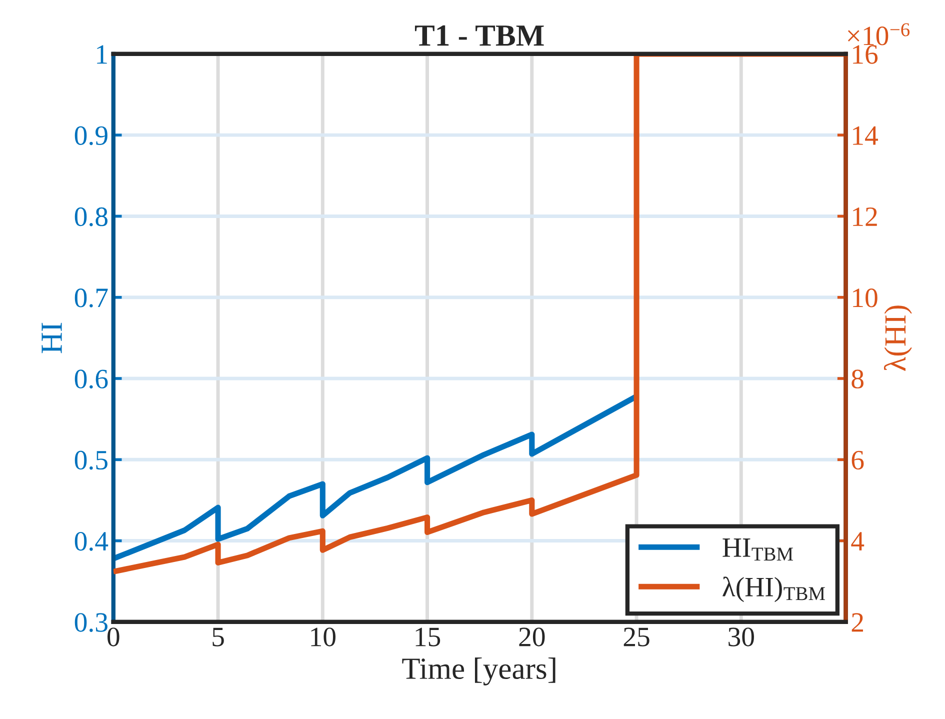 The image size is (945, 719). Describe the element at coordinates (91, 216) in the screenshot. I see `y-tick-label: 0.8` at that location.